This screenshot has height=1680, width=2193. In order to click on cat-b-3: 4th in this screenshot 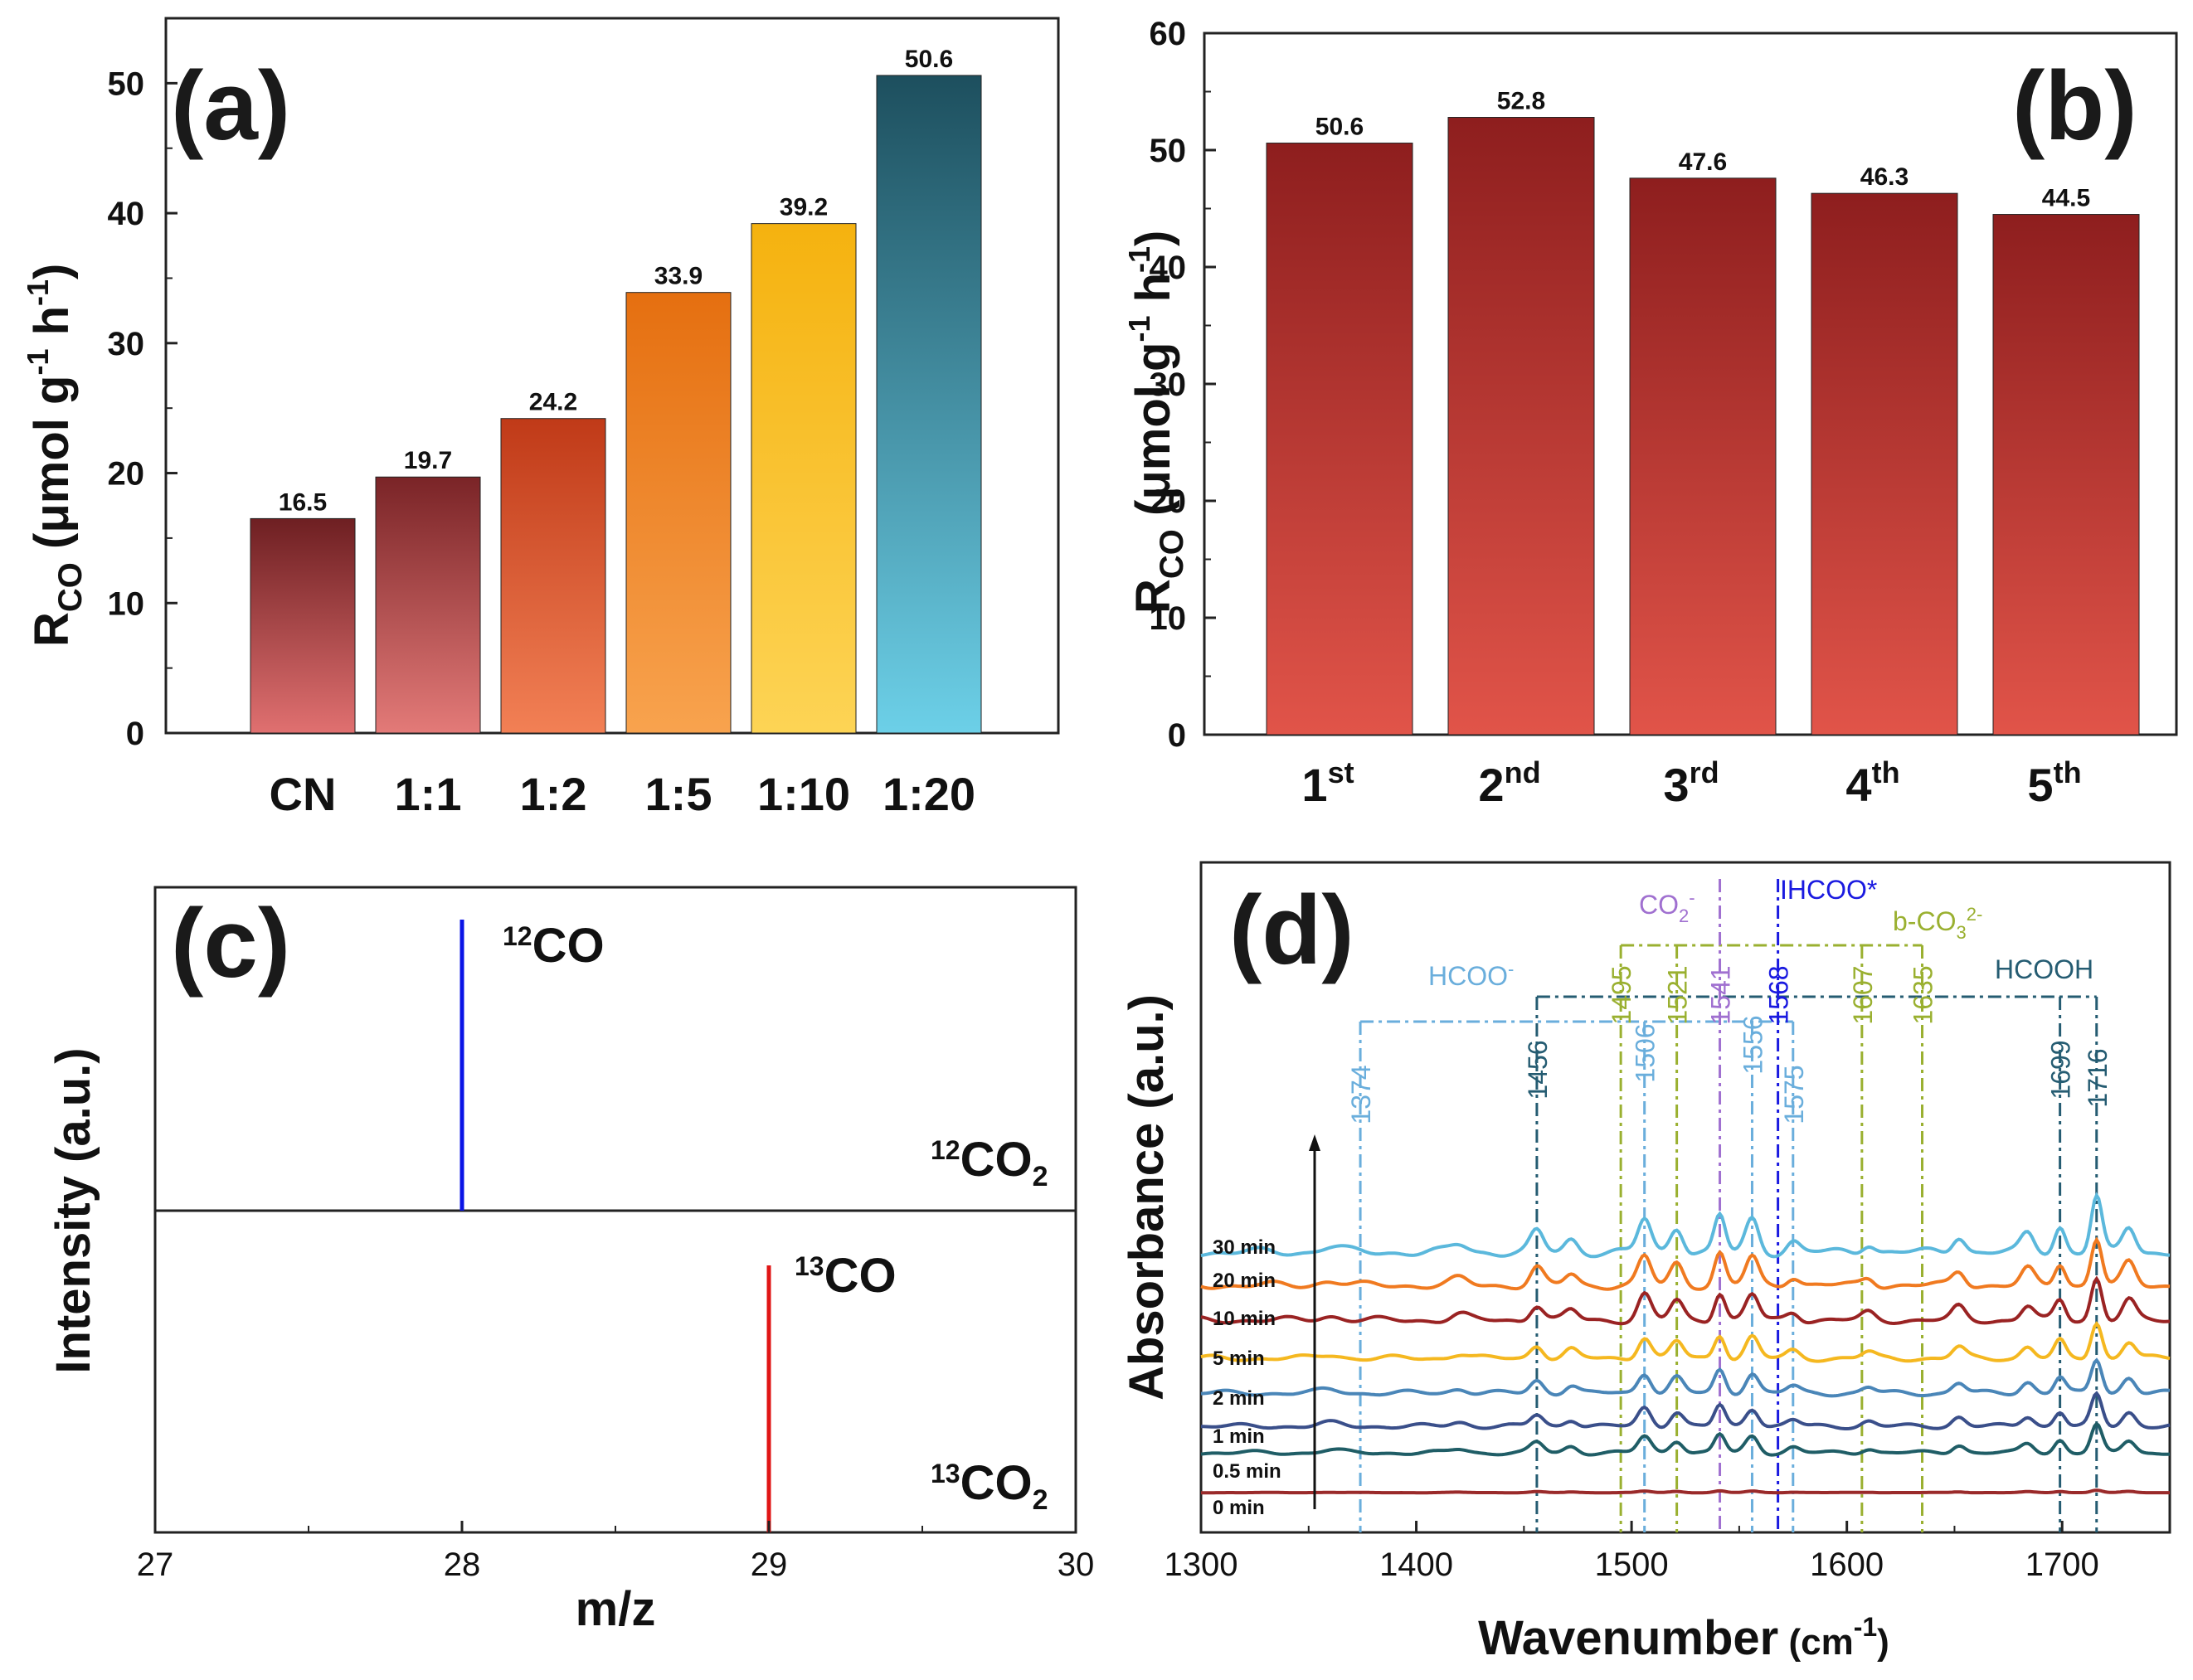, I will do `click(1872, 783)`.